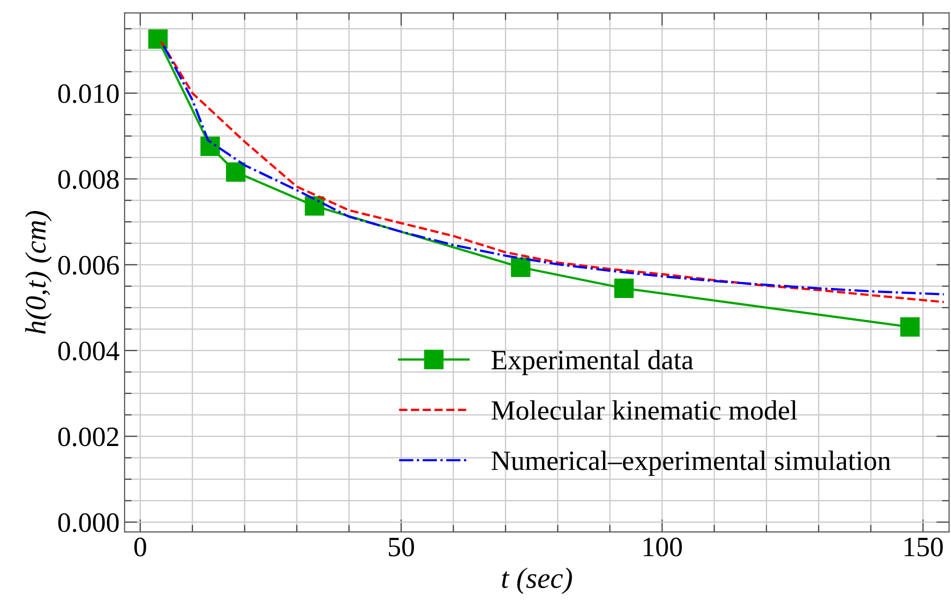 The image size is (951, 615). What do you see at coordinates (537, 581) in the screenshot?
I see `x-axis-title: t (sec)` at bounding box center [537, 581].